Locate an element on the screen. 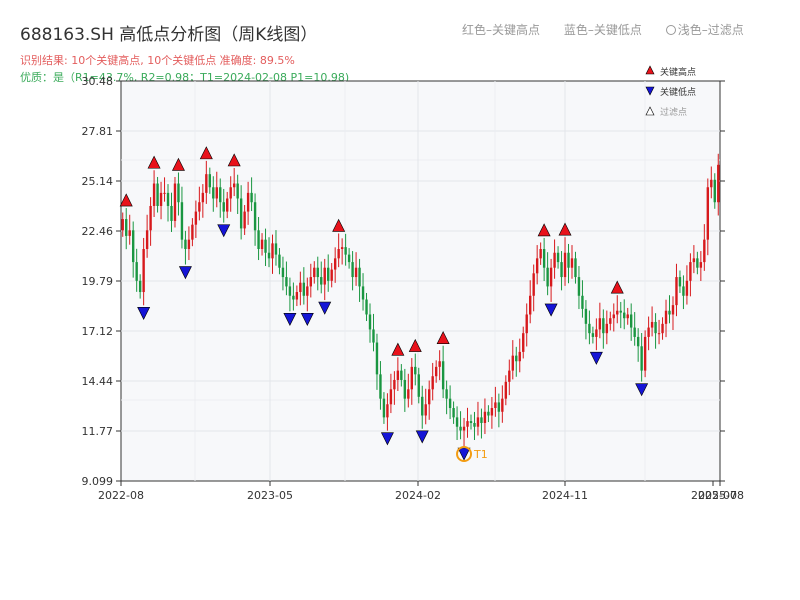  x-tick-label: 2022-08 is located at coordinates (121, 495).